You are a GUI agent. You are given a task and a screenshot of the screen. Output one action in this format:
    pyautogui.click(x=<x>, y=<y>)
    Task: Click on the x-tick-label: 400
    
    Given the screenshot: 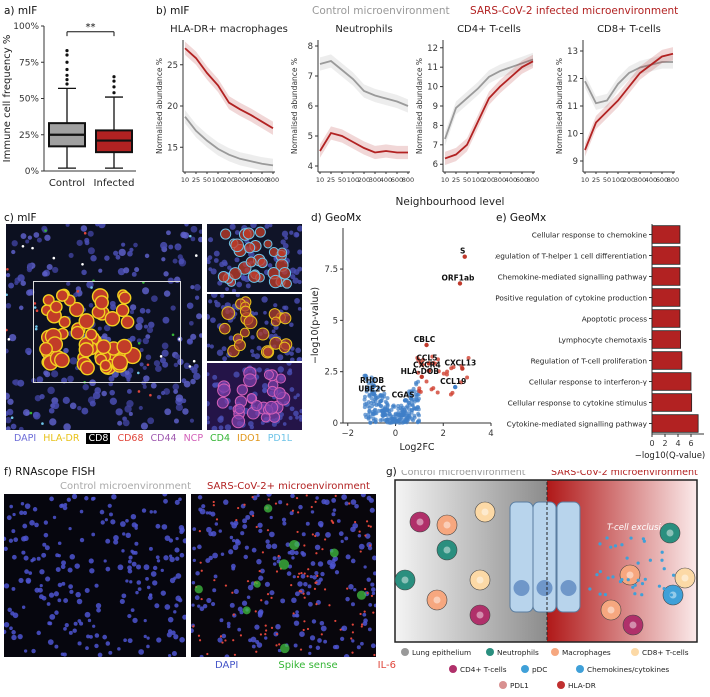 What is the action you would take?
    pyautogui.click(x=511, y=180)
    